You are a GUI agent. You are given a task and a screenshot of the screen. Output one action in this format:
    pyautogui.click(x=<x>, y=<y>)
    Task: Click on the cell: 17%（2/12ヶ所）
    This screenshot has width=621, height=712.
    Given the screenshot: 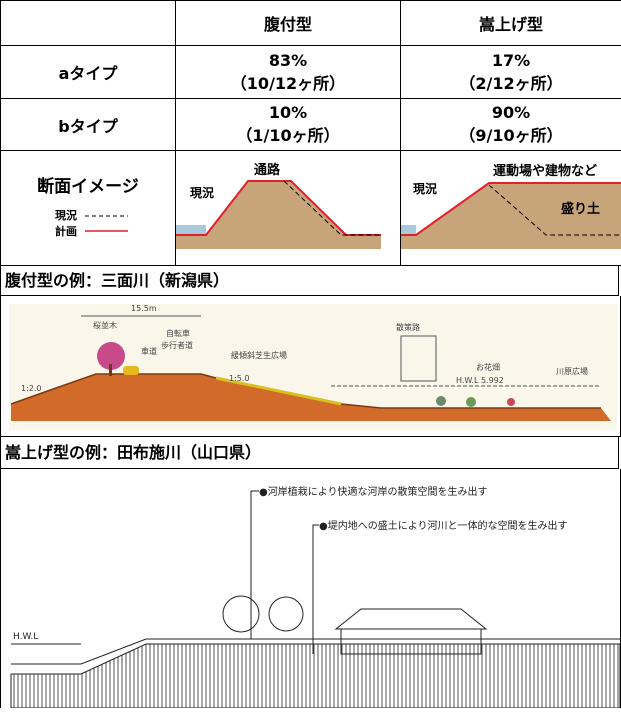 What is the action you would take?
    pyautogui.click(x=511, y=72)
    